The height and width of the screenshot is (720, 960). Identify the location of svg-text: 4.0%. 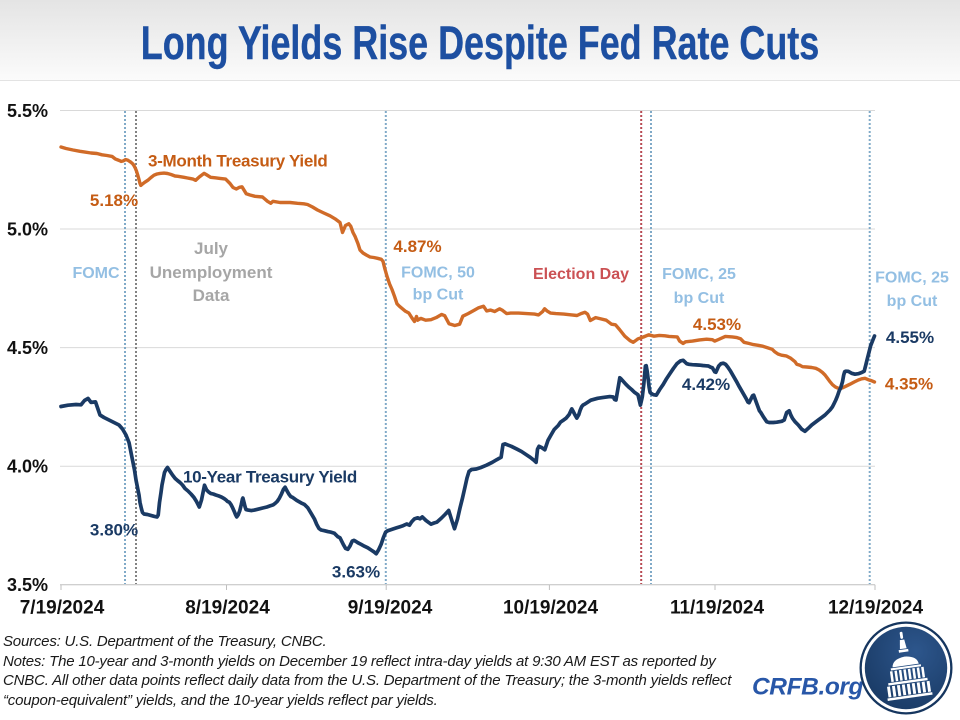
(27, 467).